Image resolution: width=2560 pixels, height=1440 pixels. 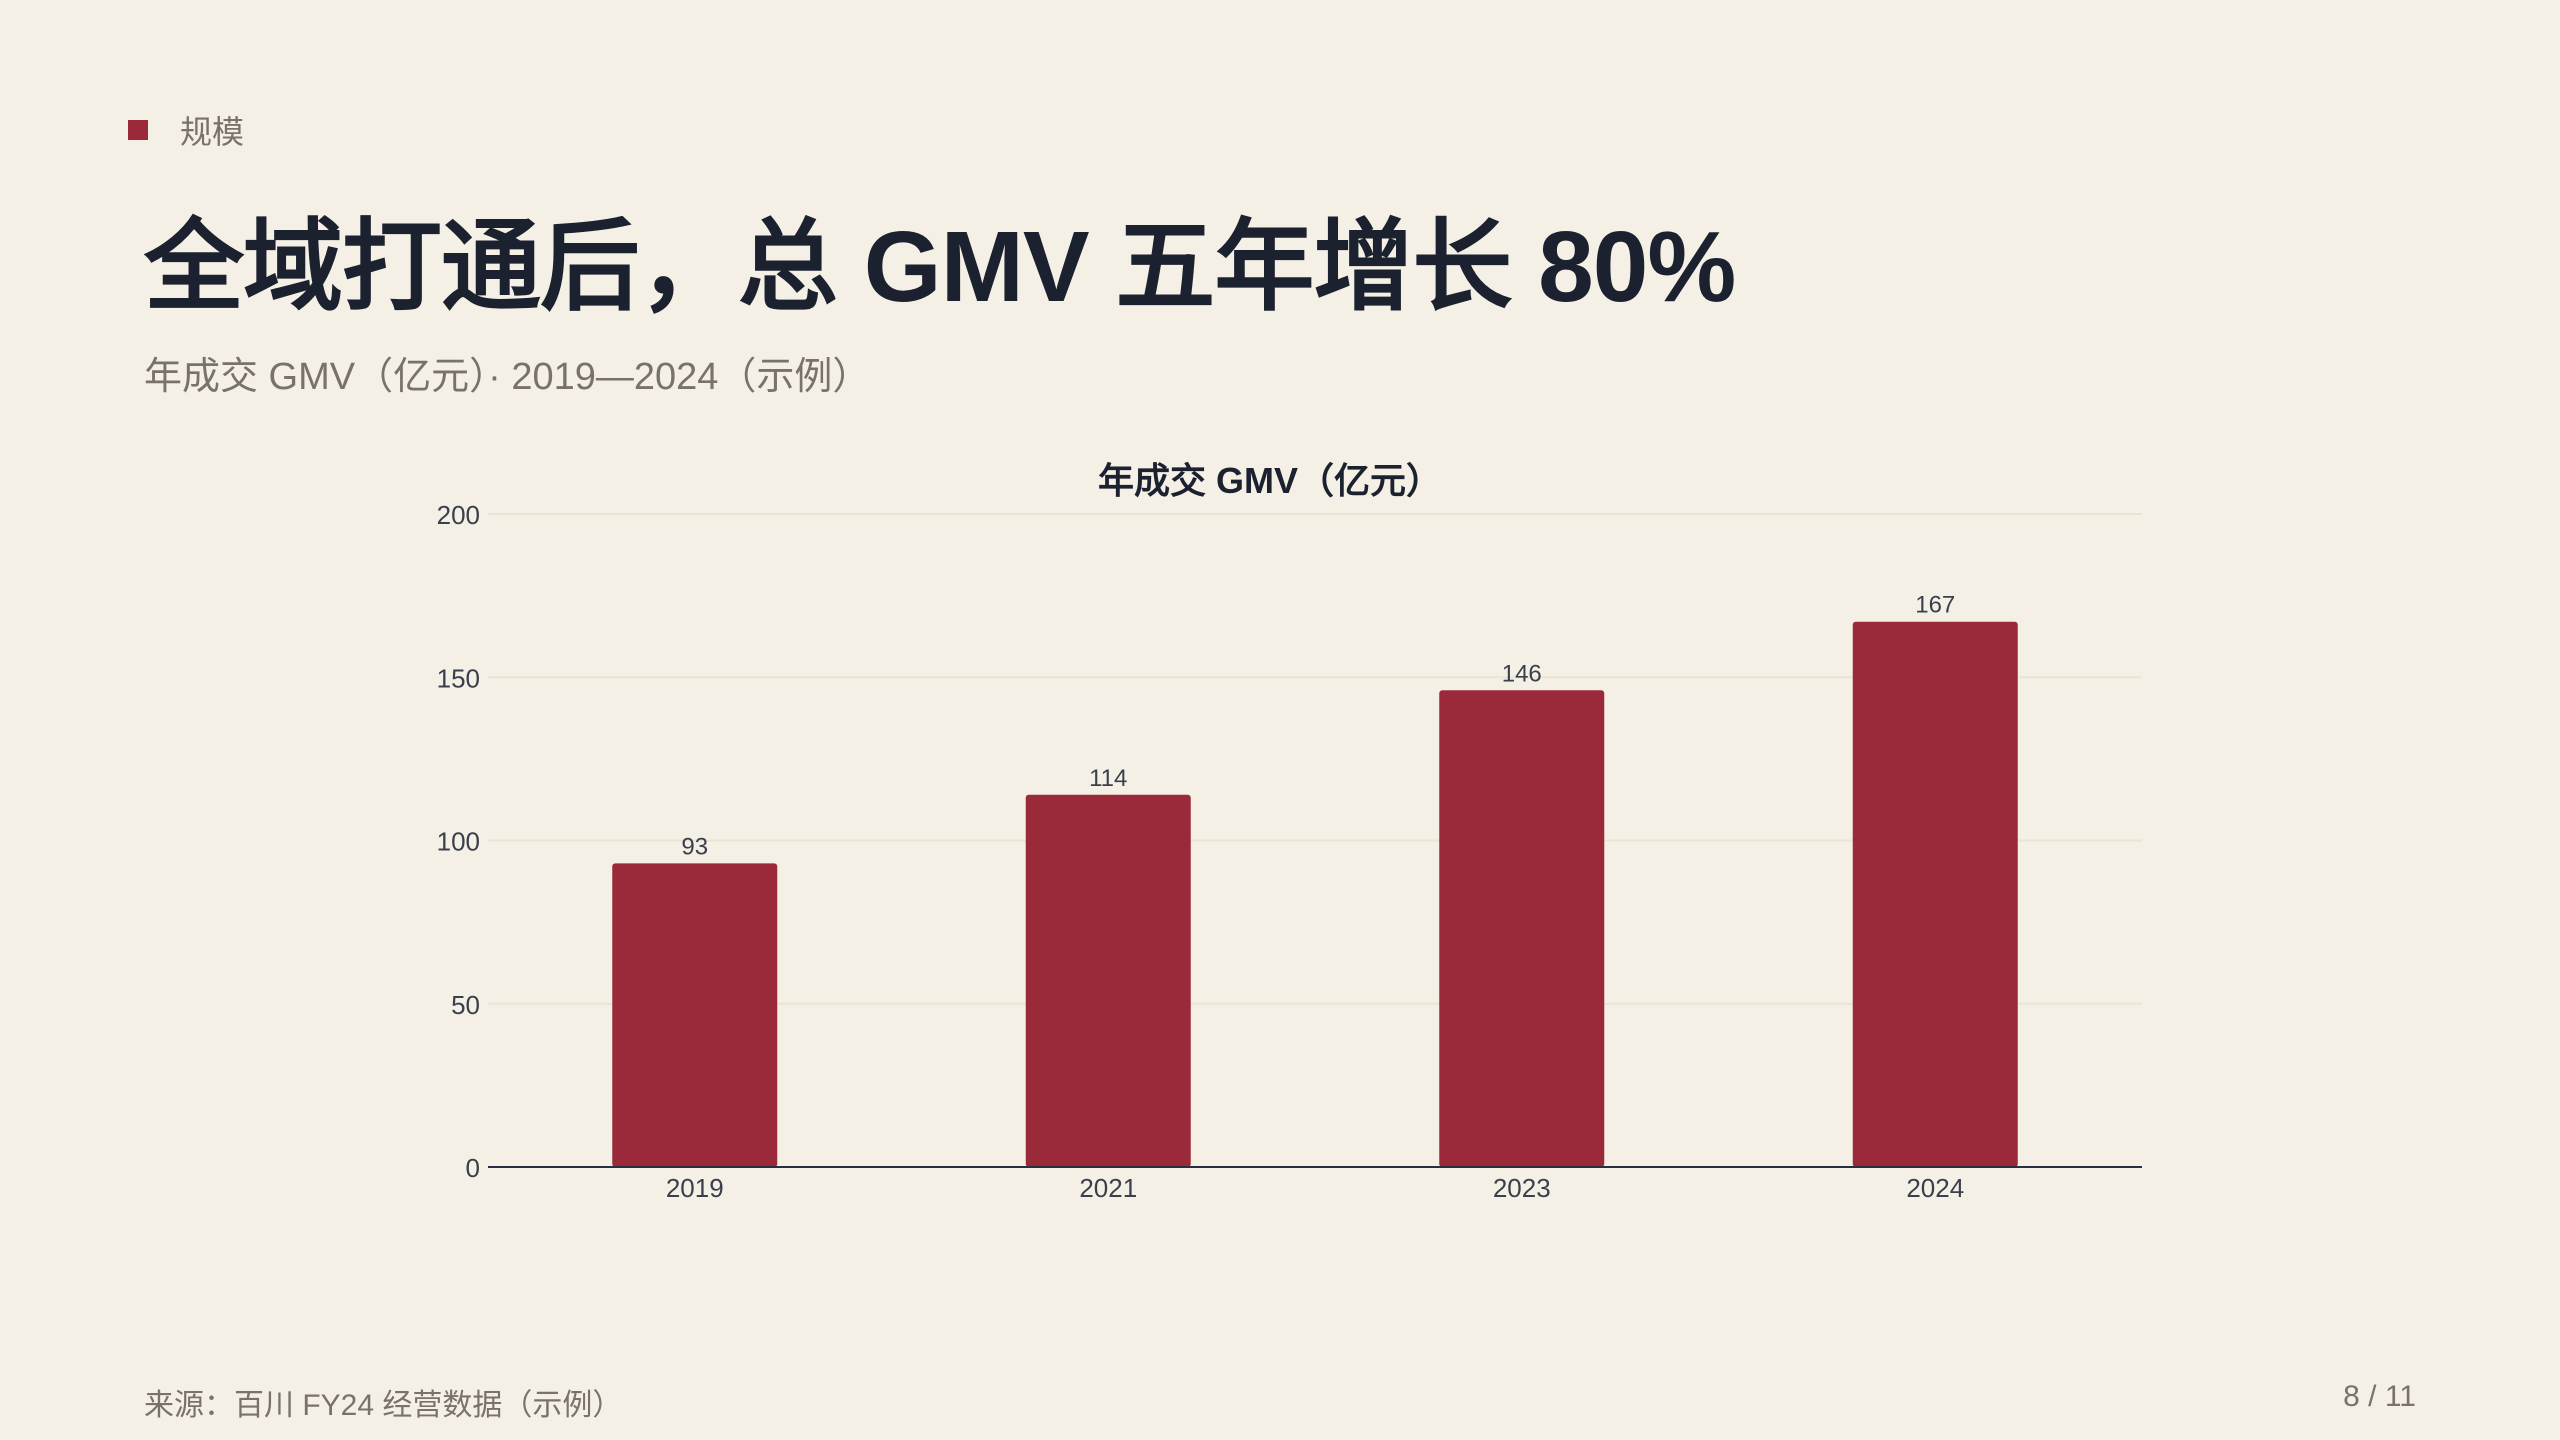 I want to click on section-eyebrow: 规模, so click(x=186, y=130).